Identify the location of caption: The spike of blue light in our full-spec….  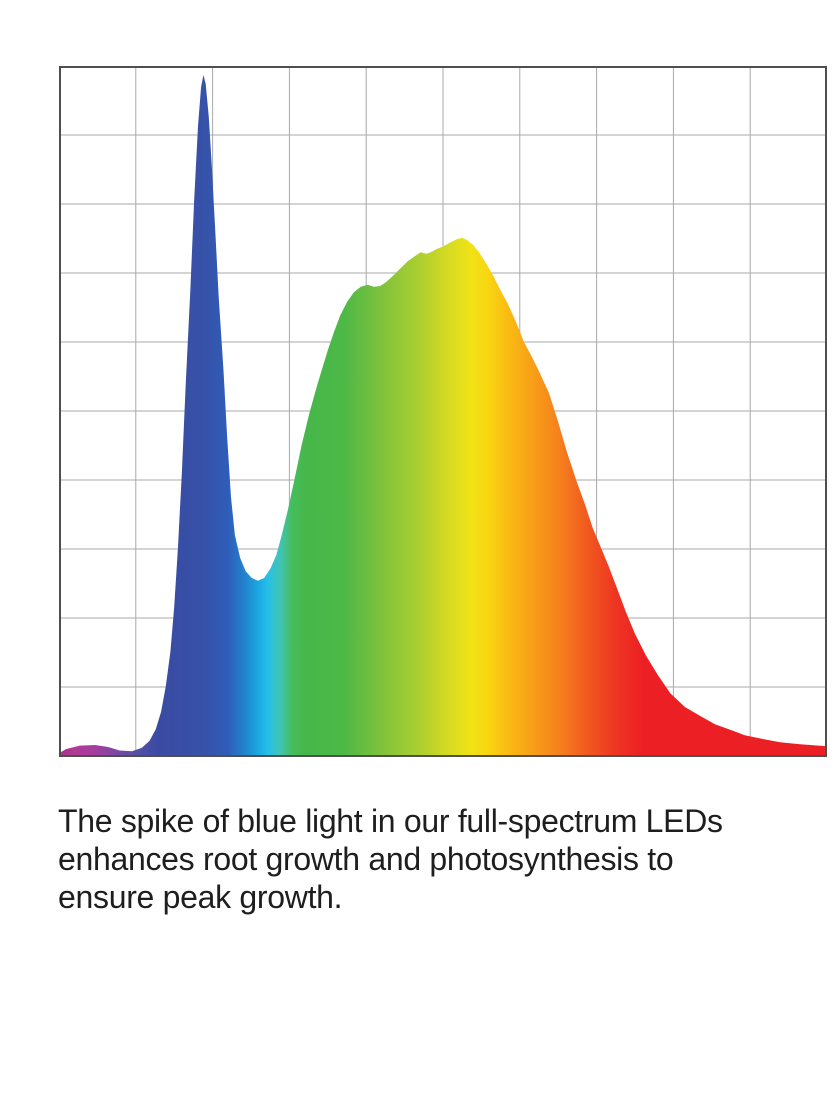
(430, 859).